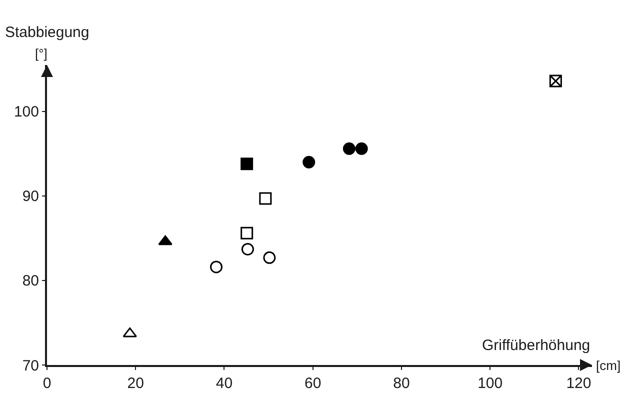  Describe the element at coordinates (26, 112) in the screenshot. I see `y-tick-label: 100` at that location.